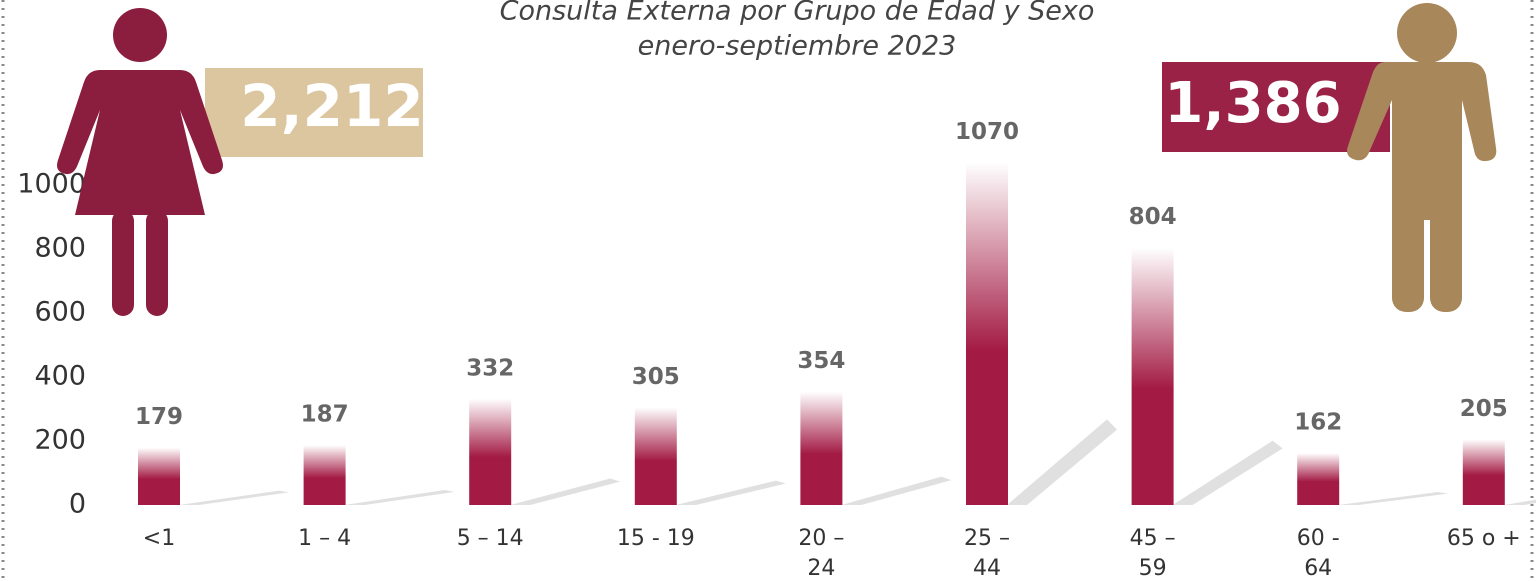  Describe the element at coordinates (1318, 553) in the screenshot. I see `x-tick-label: 60 - 64` at that location.